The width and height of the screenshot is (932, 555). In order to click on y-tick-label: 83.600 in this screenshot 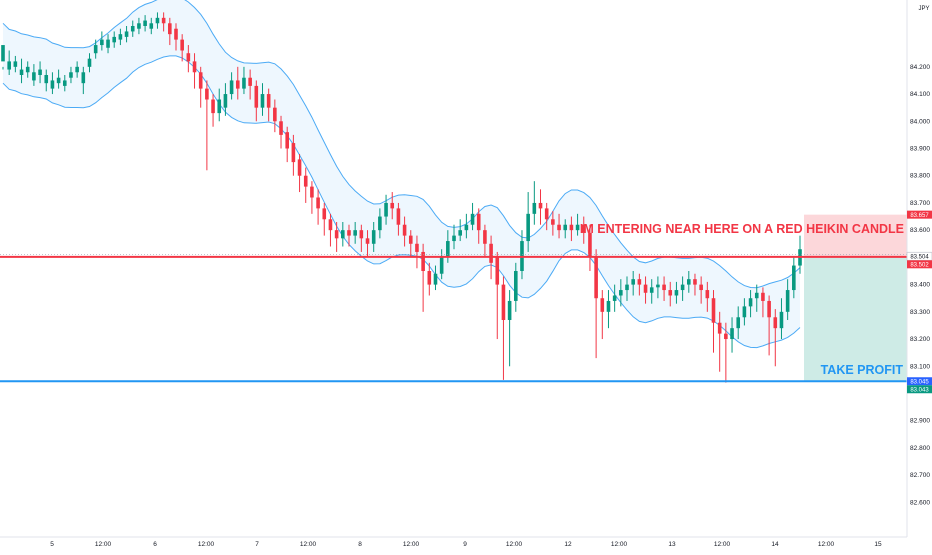, I will do `click(920, 230)`.